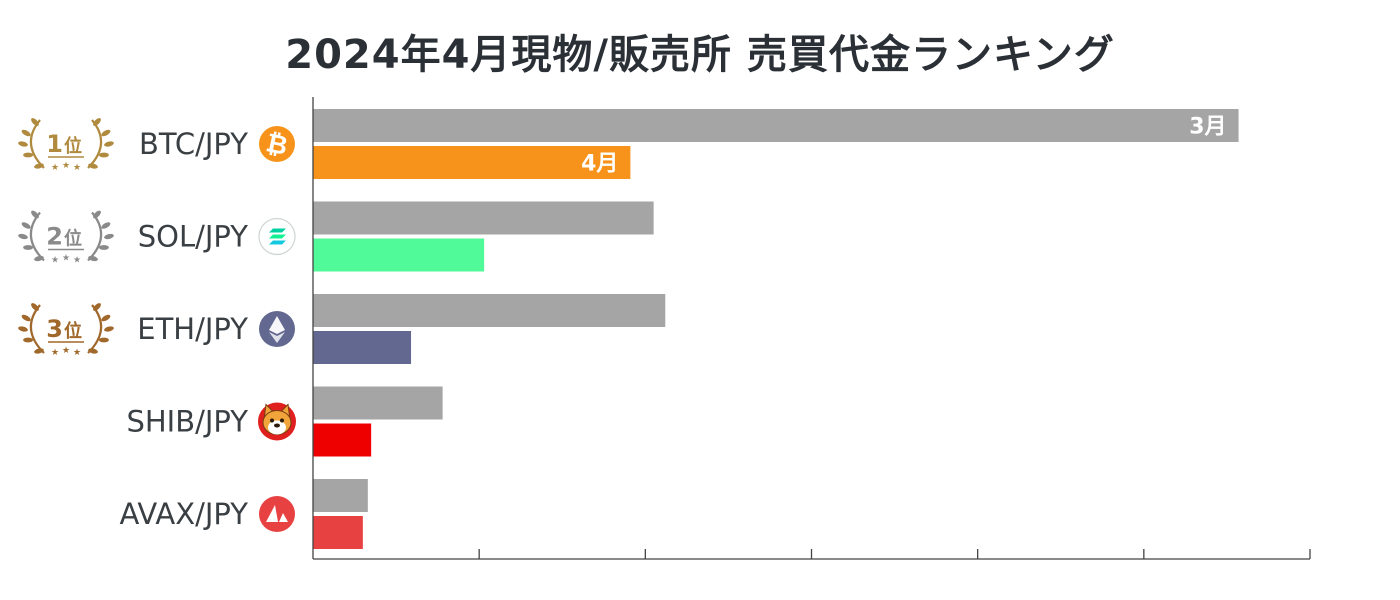 The image size is (1400, 600). What do you see at coordinates (277, 514) in the screenshot?
I see `avalanche-icon` at bounding box center [277, 514].